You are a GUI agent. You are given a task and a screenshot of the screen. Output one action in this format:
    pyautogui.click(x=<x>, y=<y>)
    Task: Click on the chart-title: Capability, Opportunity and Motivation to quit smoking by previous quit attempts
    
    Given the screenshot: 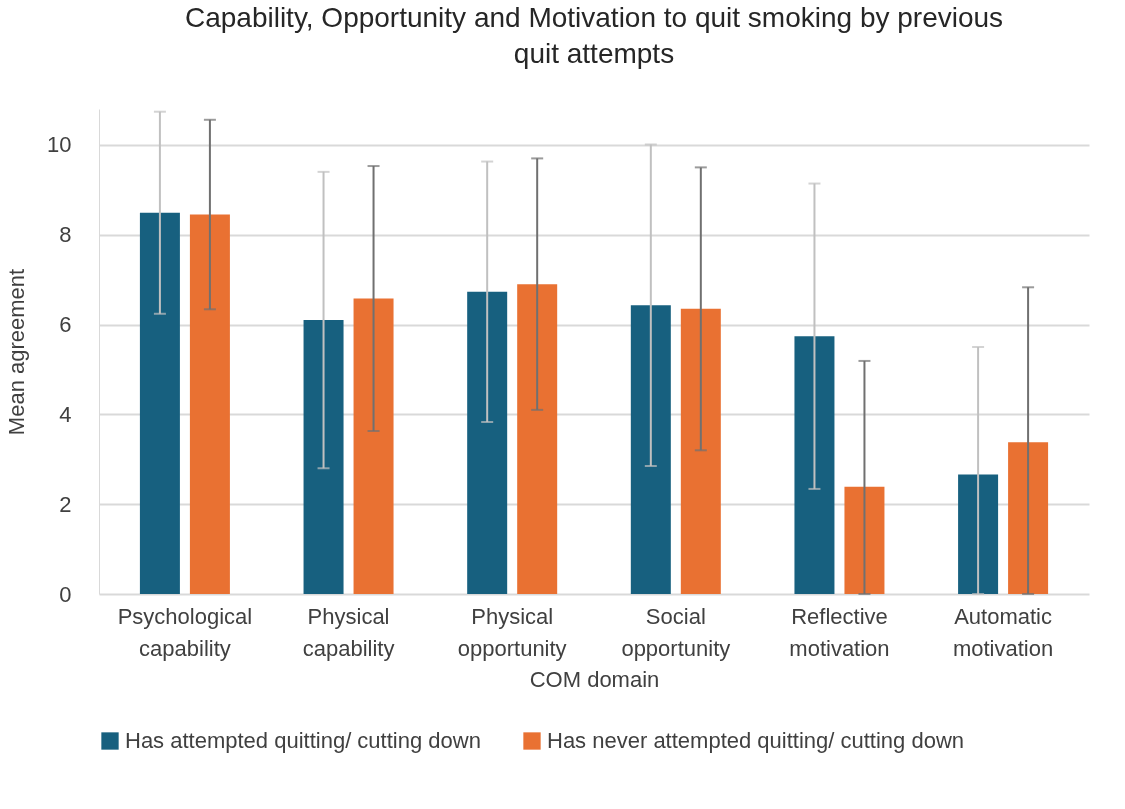 What is the action you would take?
    pyautogui.click(x=594, y=35)
    